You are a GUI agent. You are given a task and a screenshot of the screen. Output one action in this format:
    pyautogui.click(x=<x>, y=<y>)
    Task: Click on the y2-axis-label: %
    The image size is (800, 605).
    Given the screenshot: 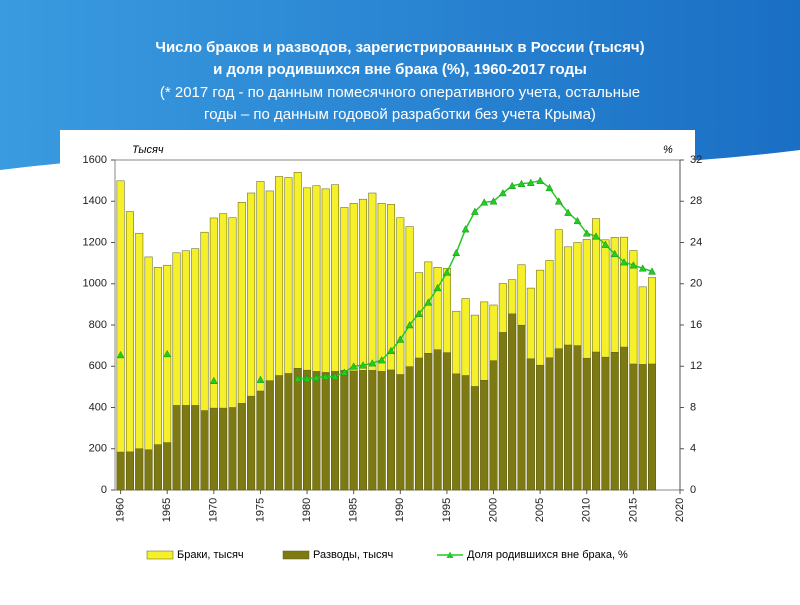 What is the action you would take?
    pyautogui.click(x=668, y=150)
    